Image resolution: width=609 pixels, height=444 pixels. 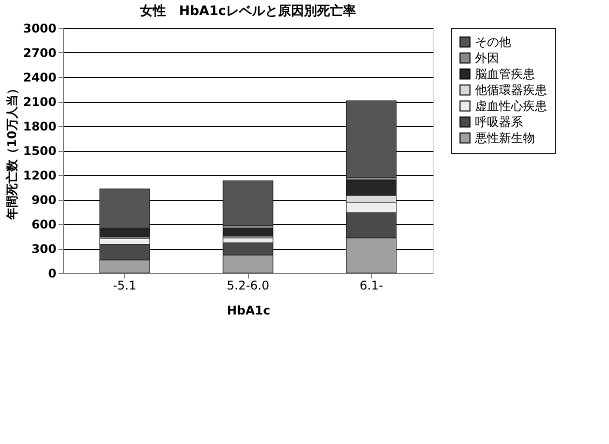 What do you see at coordinates (12, 151) in the screenshot?
I see `y-axis-title: 年間死亡数（10万人当）` at bounding box center [12, 151].